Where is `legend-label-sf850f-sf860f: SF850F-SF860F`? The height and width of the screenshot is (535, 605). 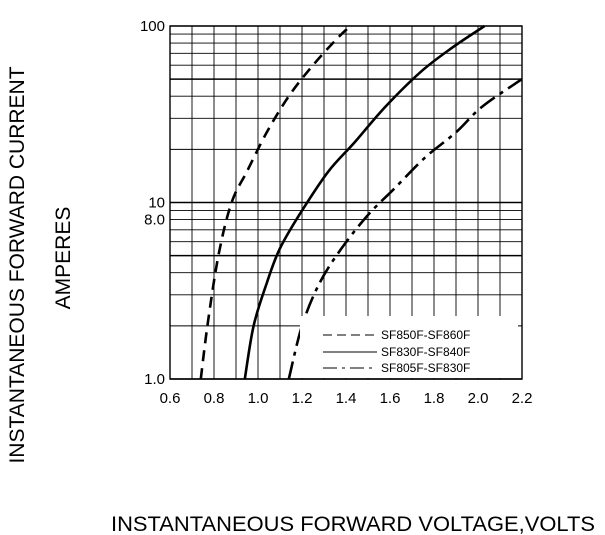 legend-label-sf850f-sf860f: SF850F-SF860F is located at coordinates (425, 335).